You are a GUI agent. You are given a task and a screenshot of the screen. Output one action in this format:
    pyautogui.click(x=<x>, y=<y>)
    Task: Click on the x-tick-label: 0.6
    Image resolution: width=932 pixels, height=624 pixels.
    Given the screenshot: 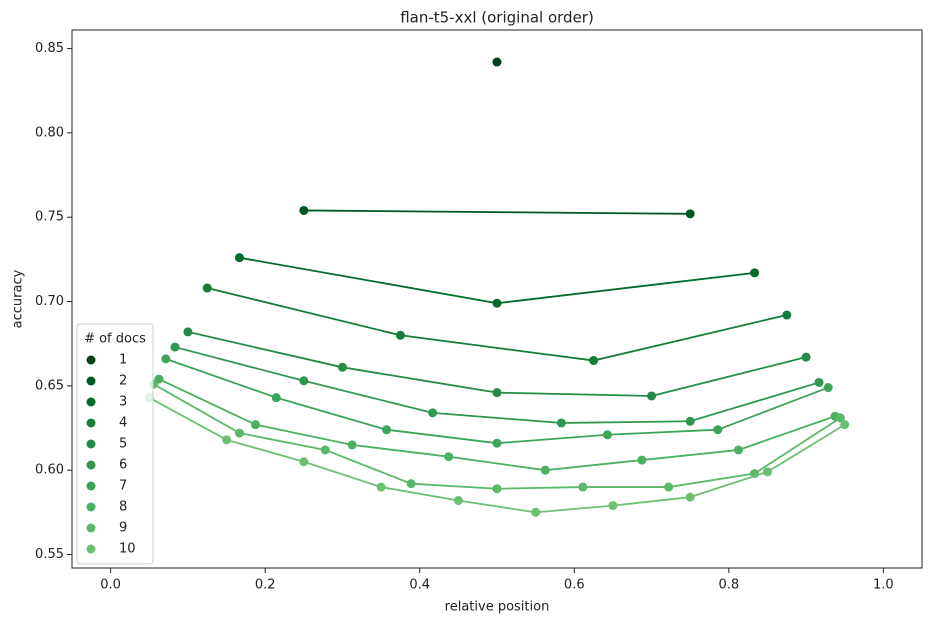 What is the action you would take?
    pyautogui.click(x=574, y=585)
    